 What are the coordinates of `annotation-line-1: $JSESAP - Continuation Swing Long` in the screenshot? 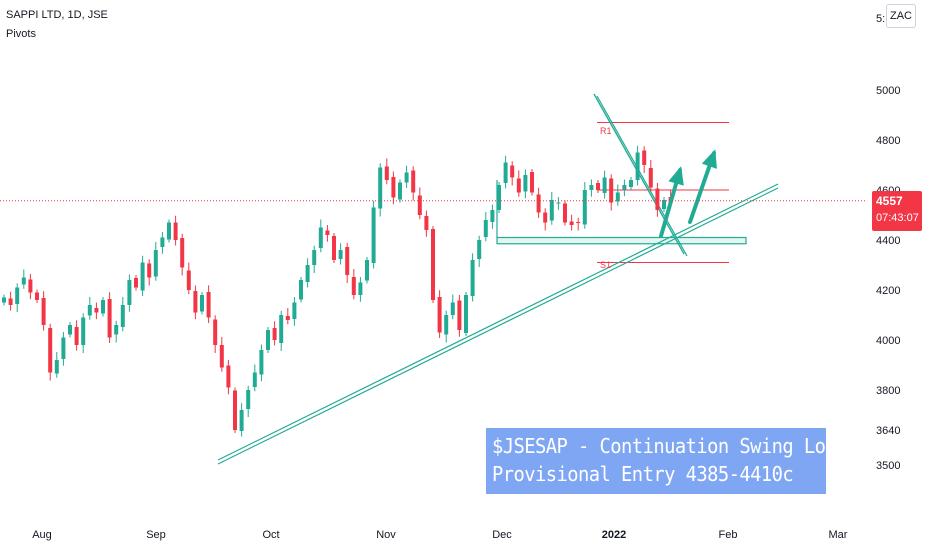 It's located at (669, 446).